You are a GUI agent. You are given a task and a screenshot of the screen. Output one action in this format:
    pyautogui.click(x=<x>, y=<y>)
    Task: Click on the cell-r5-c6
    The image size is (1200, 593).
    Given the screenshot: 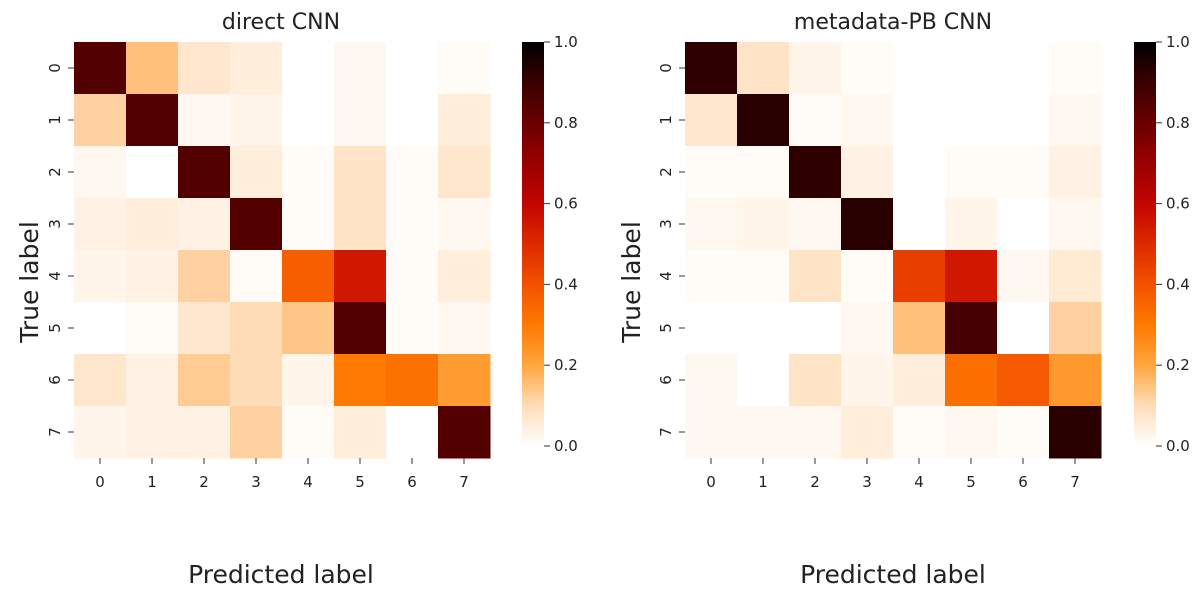 What is the action you would take?
    pyautogui.click(x=412, y=328)
    